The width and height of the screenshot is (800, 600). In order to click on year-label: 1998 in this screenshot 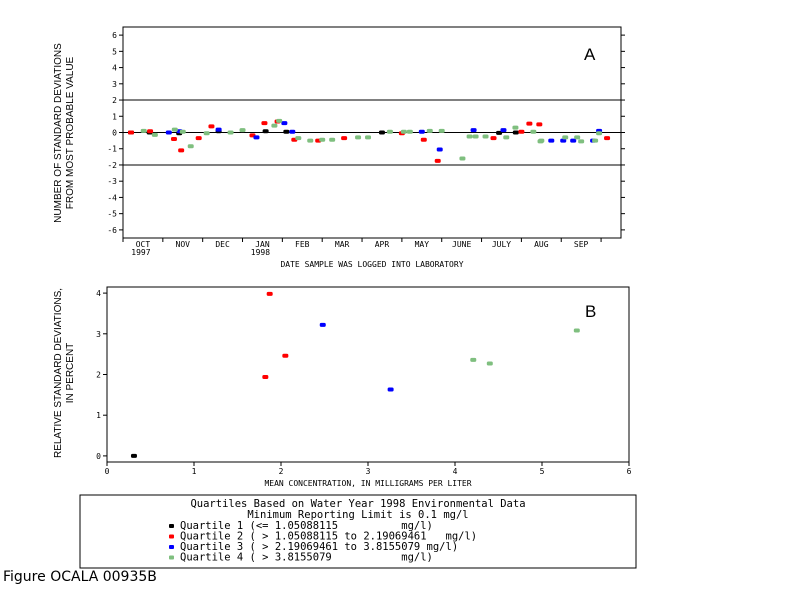, I will do `click(260, 252)`.